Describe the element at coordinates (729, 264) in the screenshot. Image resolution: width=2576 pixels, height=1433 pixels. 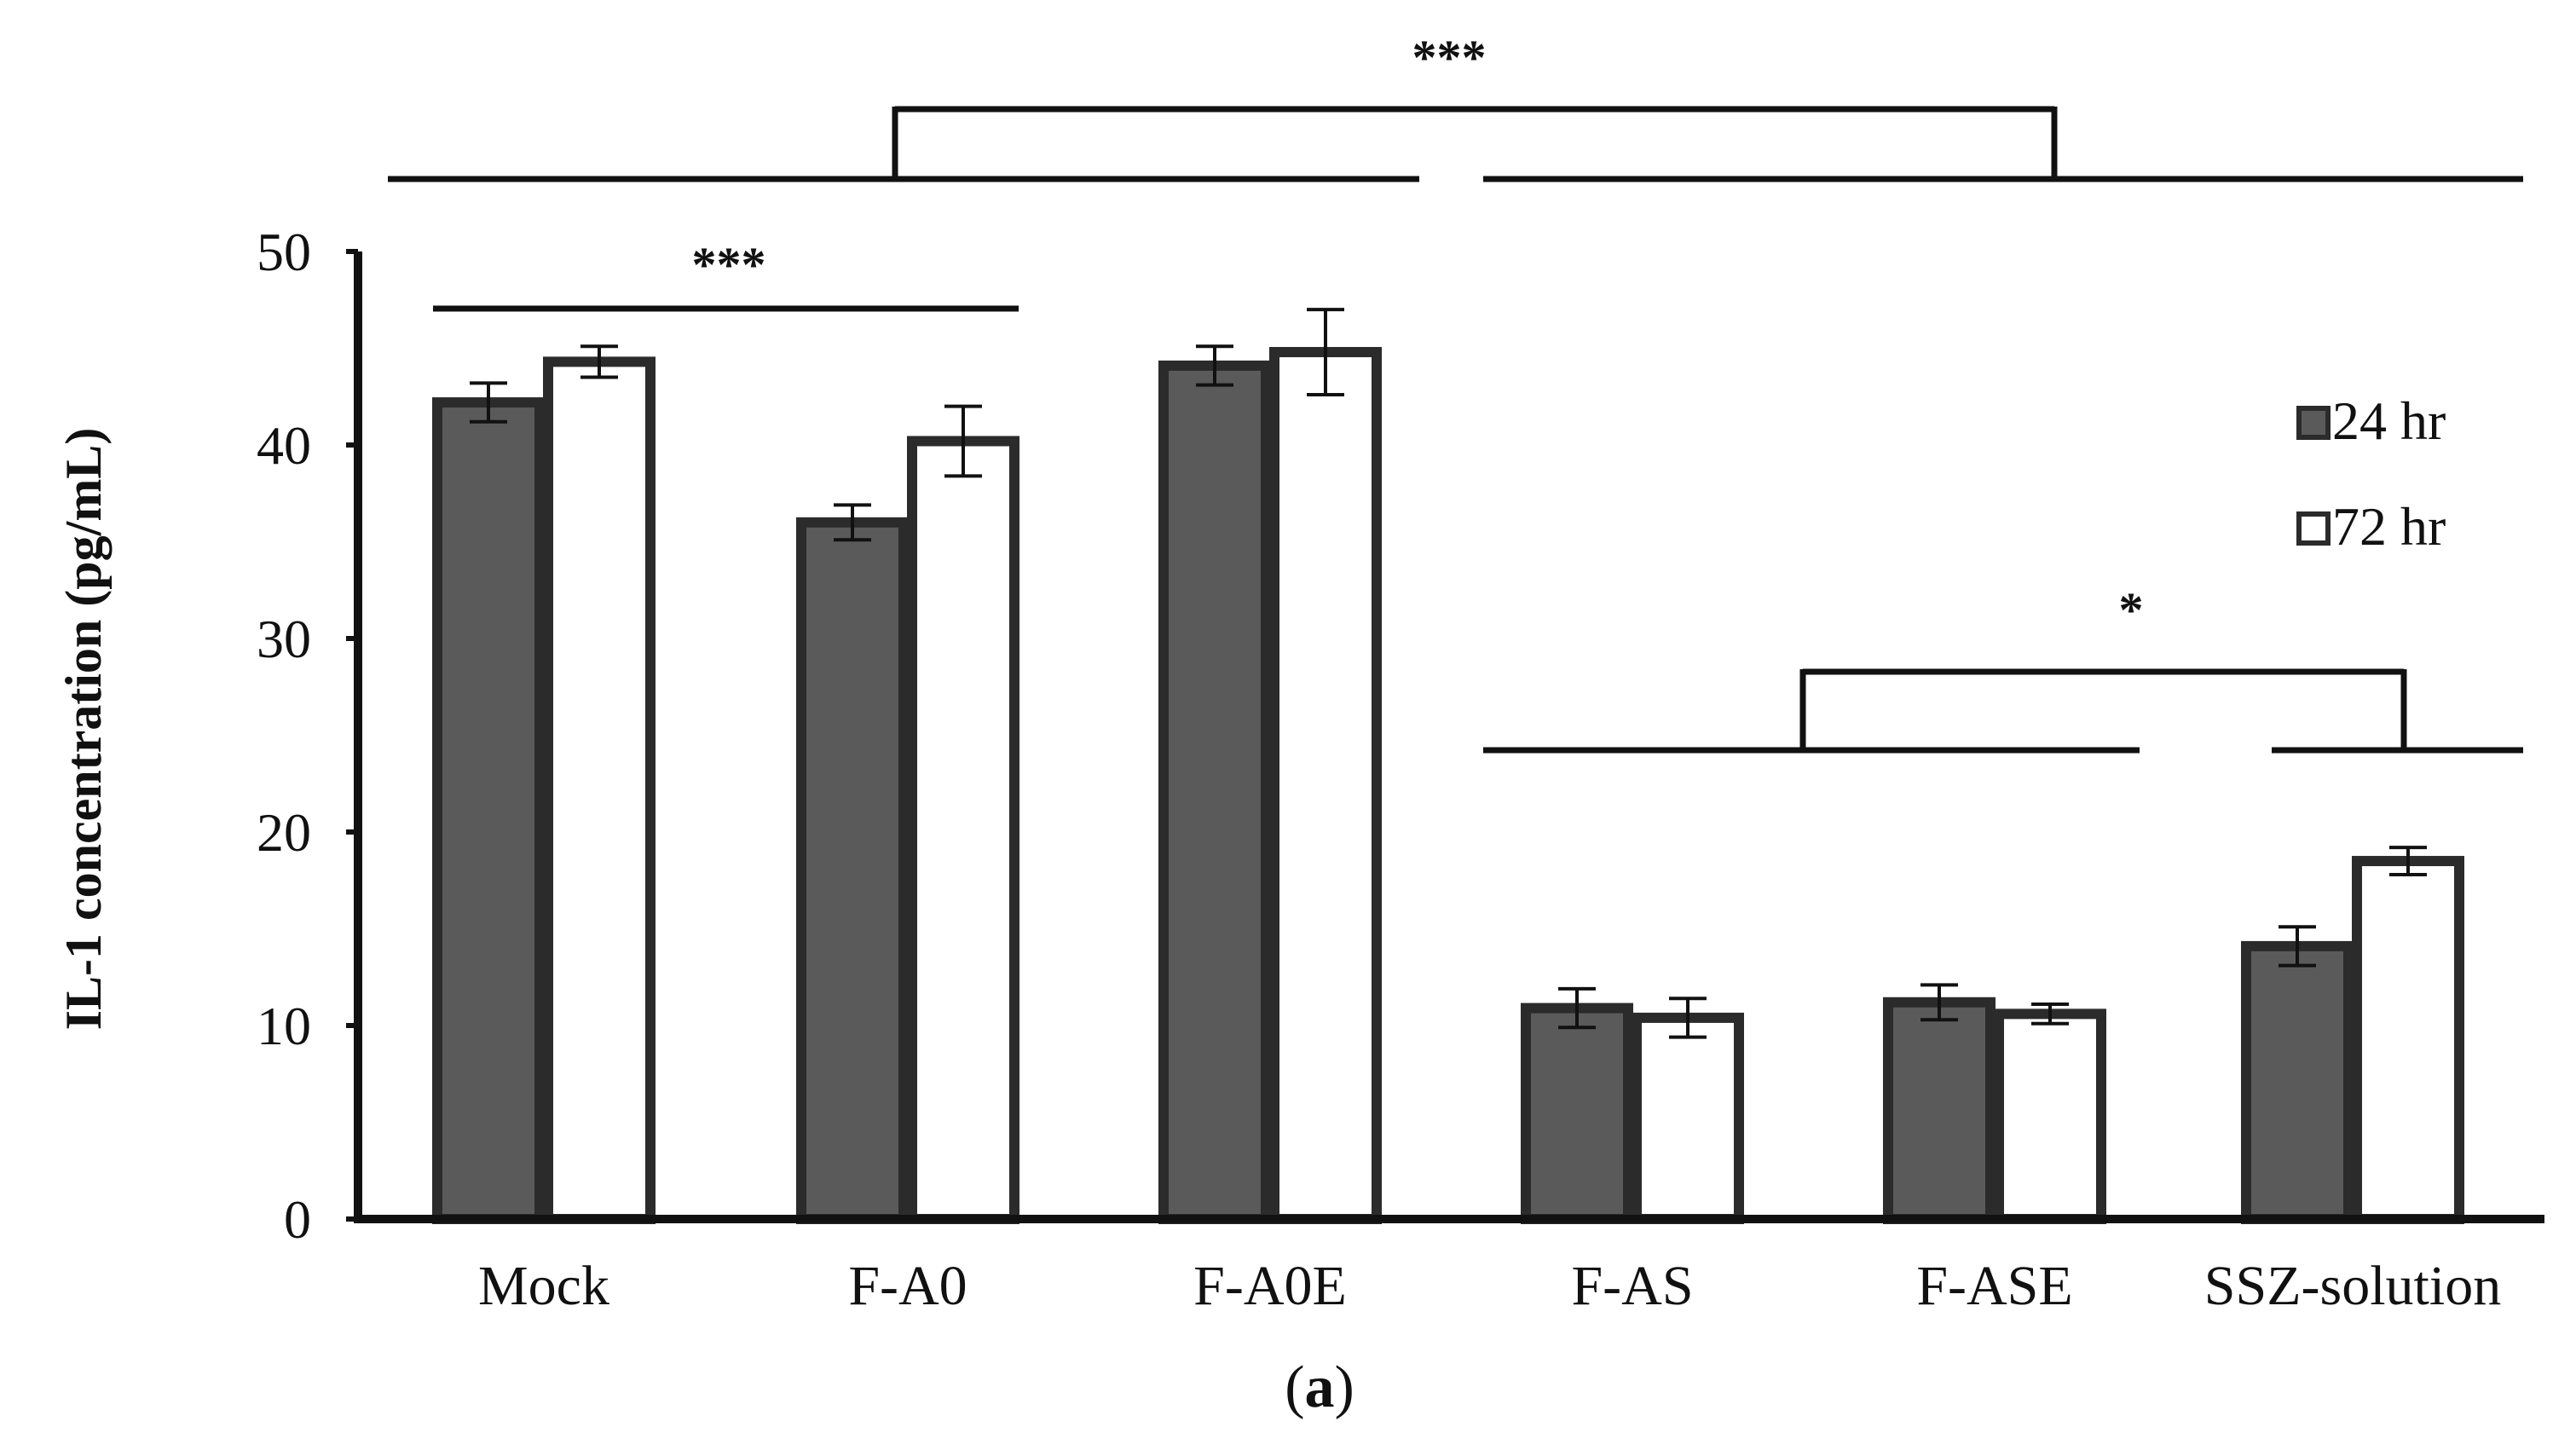
I see `sig-label-mock-fa0: ***` at that location.